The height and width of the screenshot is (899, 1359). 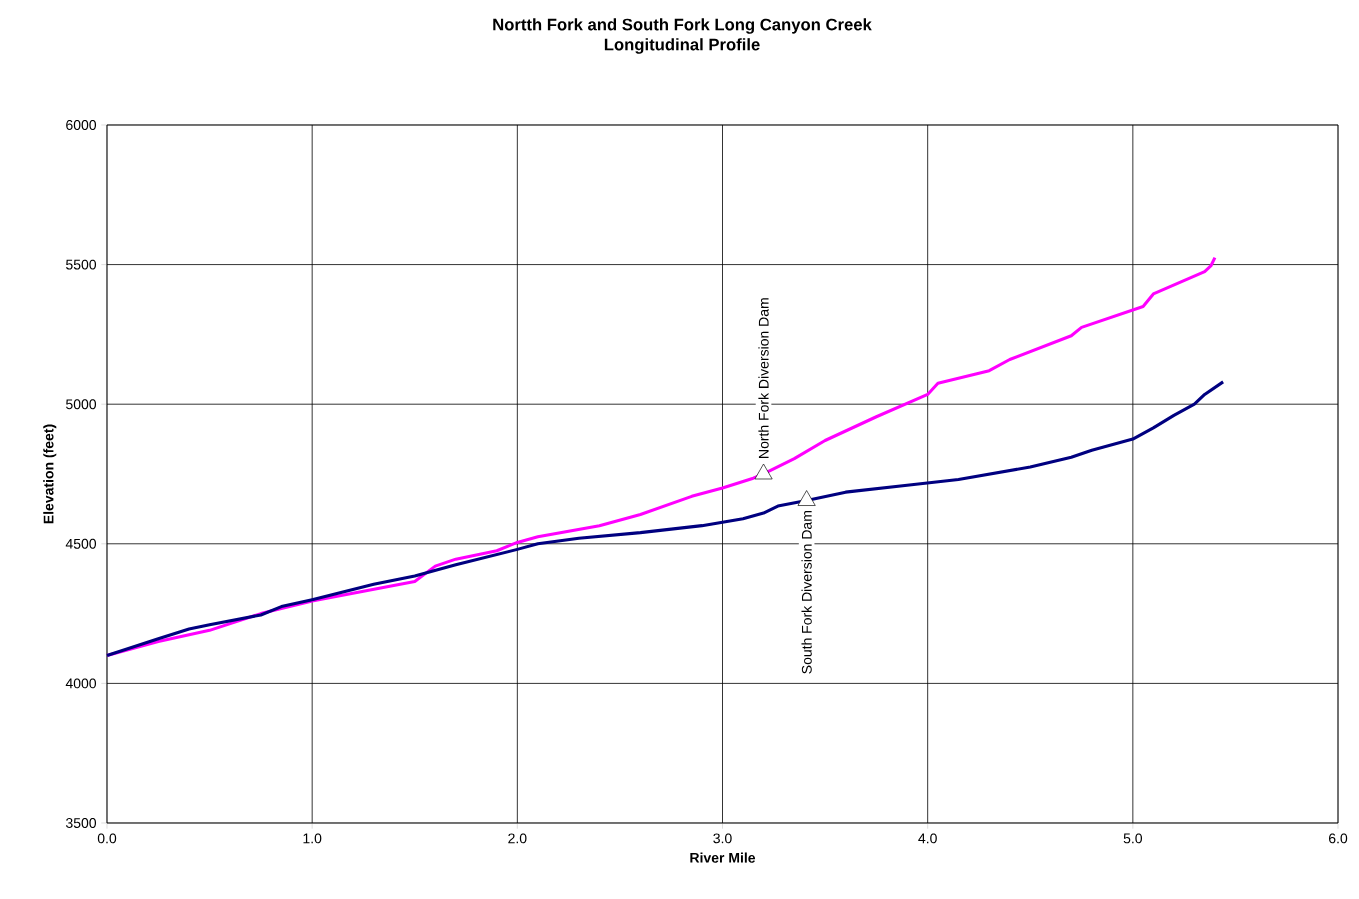 I want to click on y-tick-label: 4500, so click(x=81, y=543).